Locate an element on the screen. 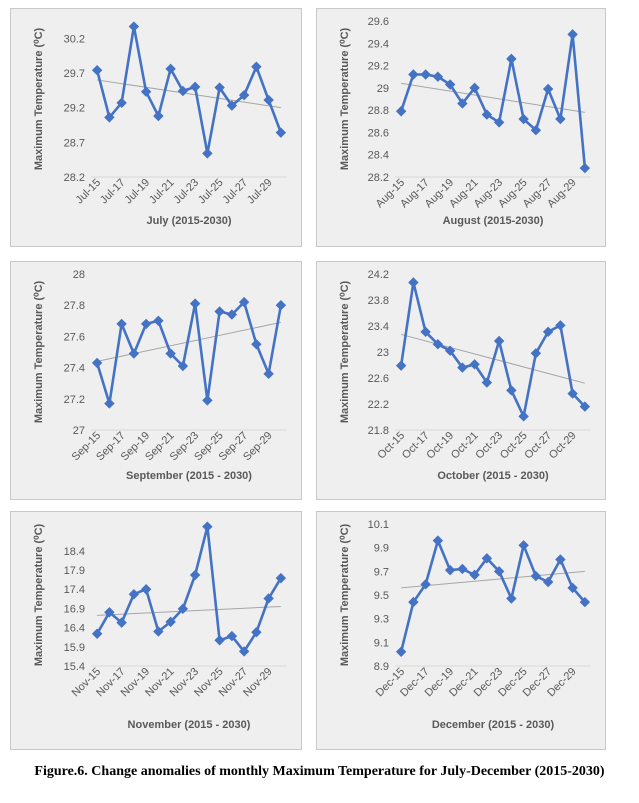 The width and height of the screenshot is (639, 803). y-tick-label: 30.2 is located at coordinates (74, 39).